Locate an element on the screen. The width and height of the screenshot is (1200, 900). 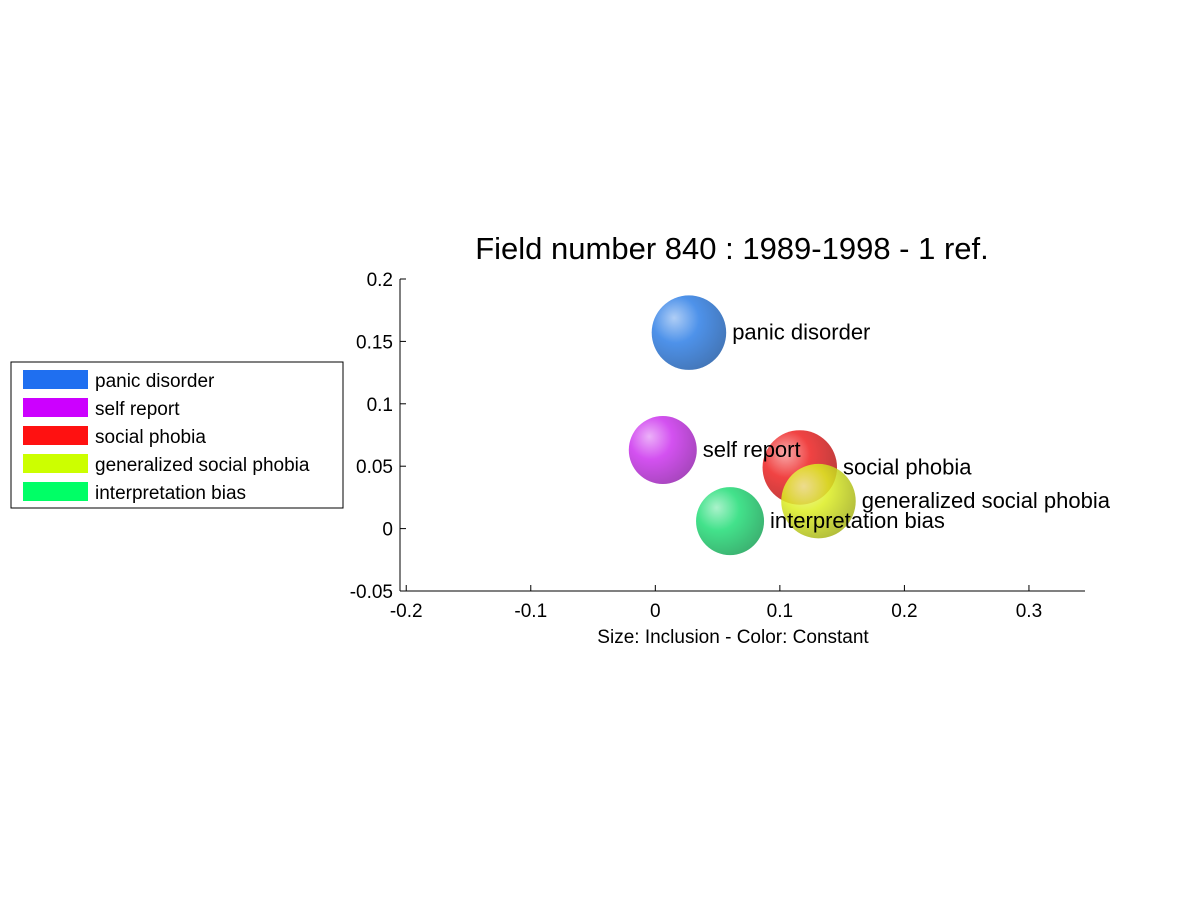
legend-swatch-panic-disorder is located at coordinates (55, 379).